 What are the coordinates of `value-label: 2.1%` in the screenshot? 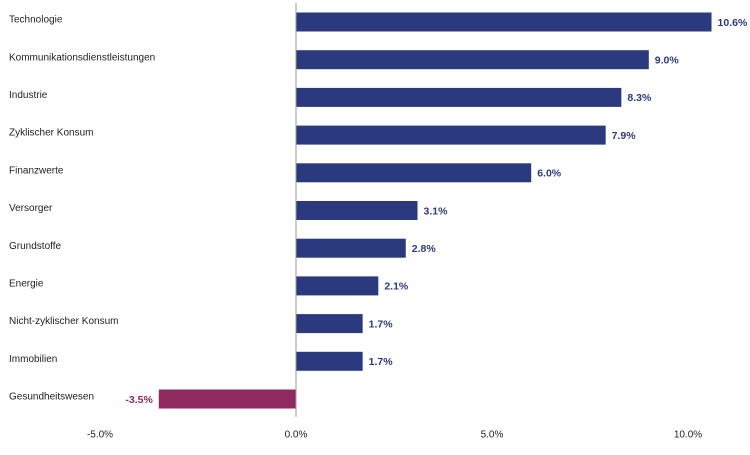 It's located at (396, 287).